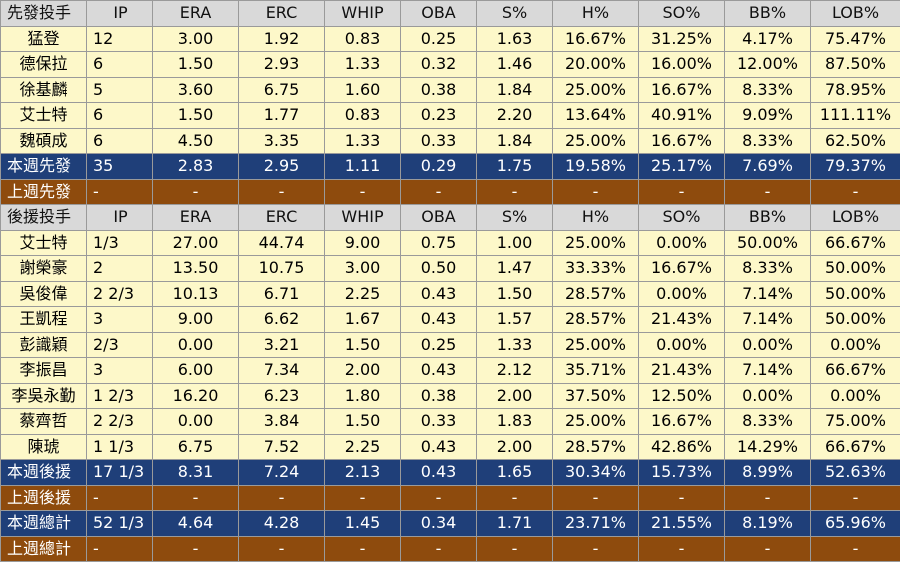 The width and height of the screenshot is (900, 562). I want to click on stat-h-pct: 20.00%, so click(596, 65).